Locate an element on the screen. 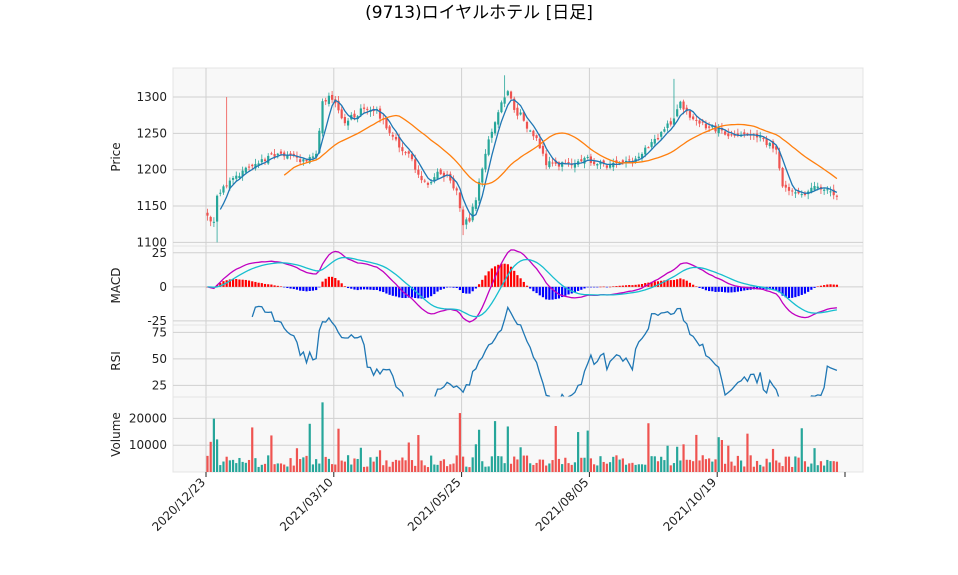  y-tick-label: 1300 is located at coordinates (151, 97).